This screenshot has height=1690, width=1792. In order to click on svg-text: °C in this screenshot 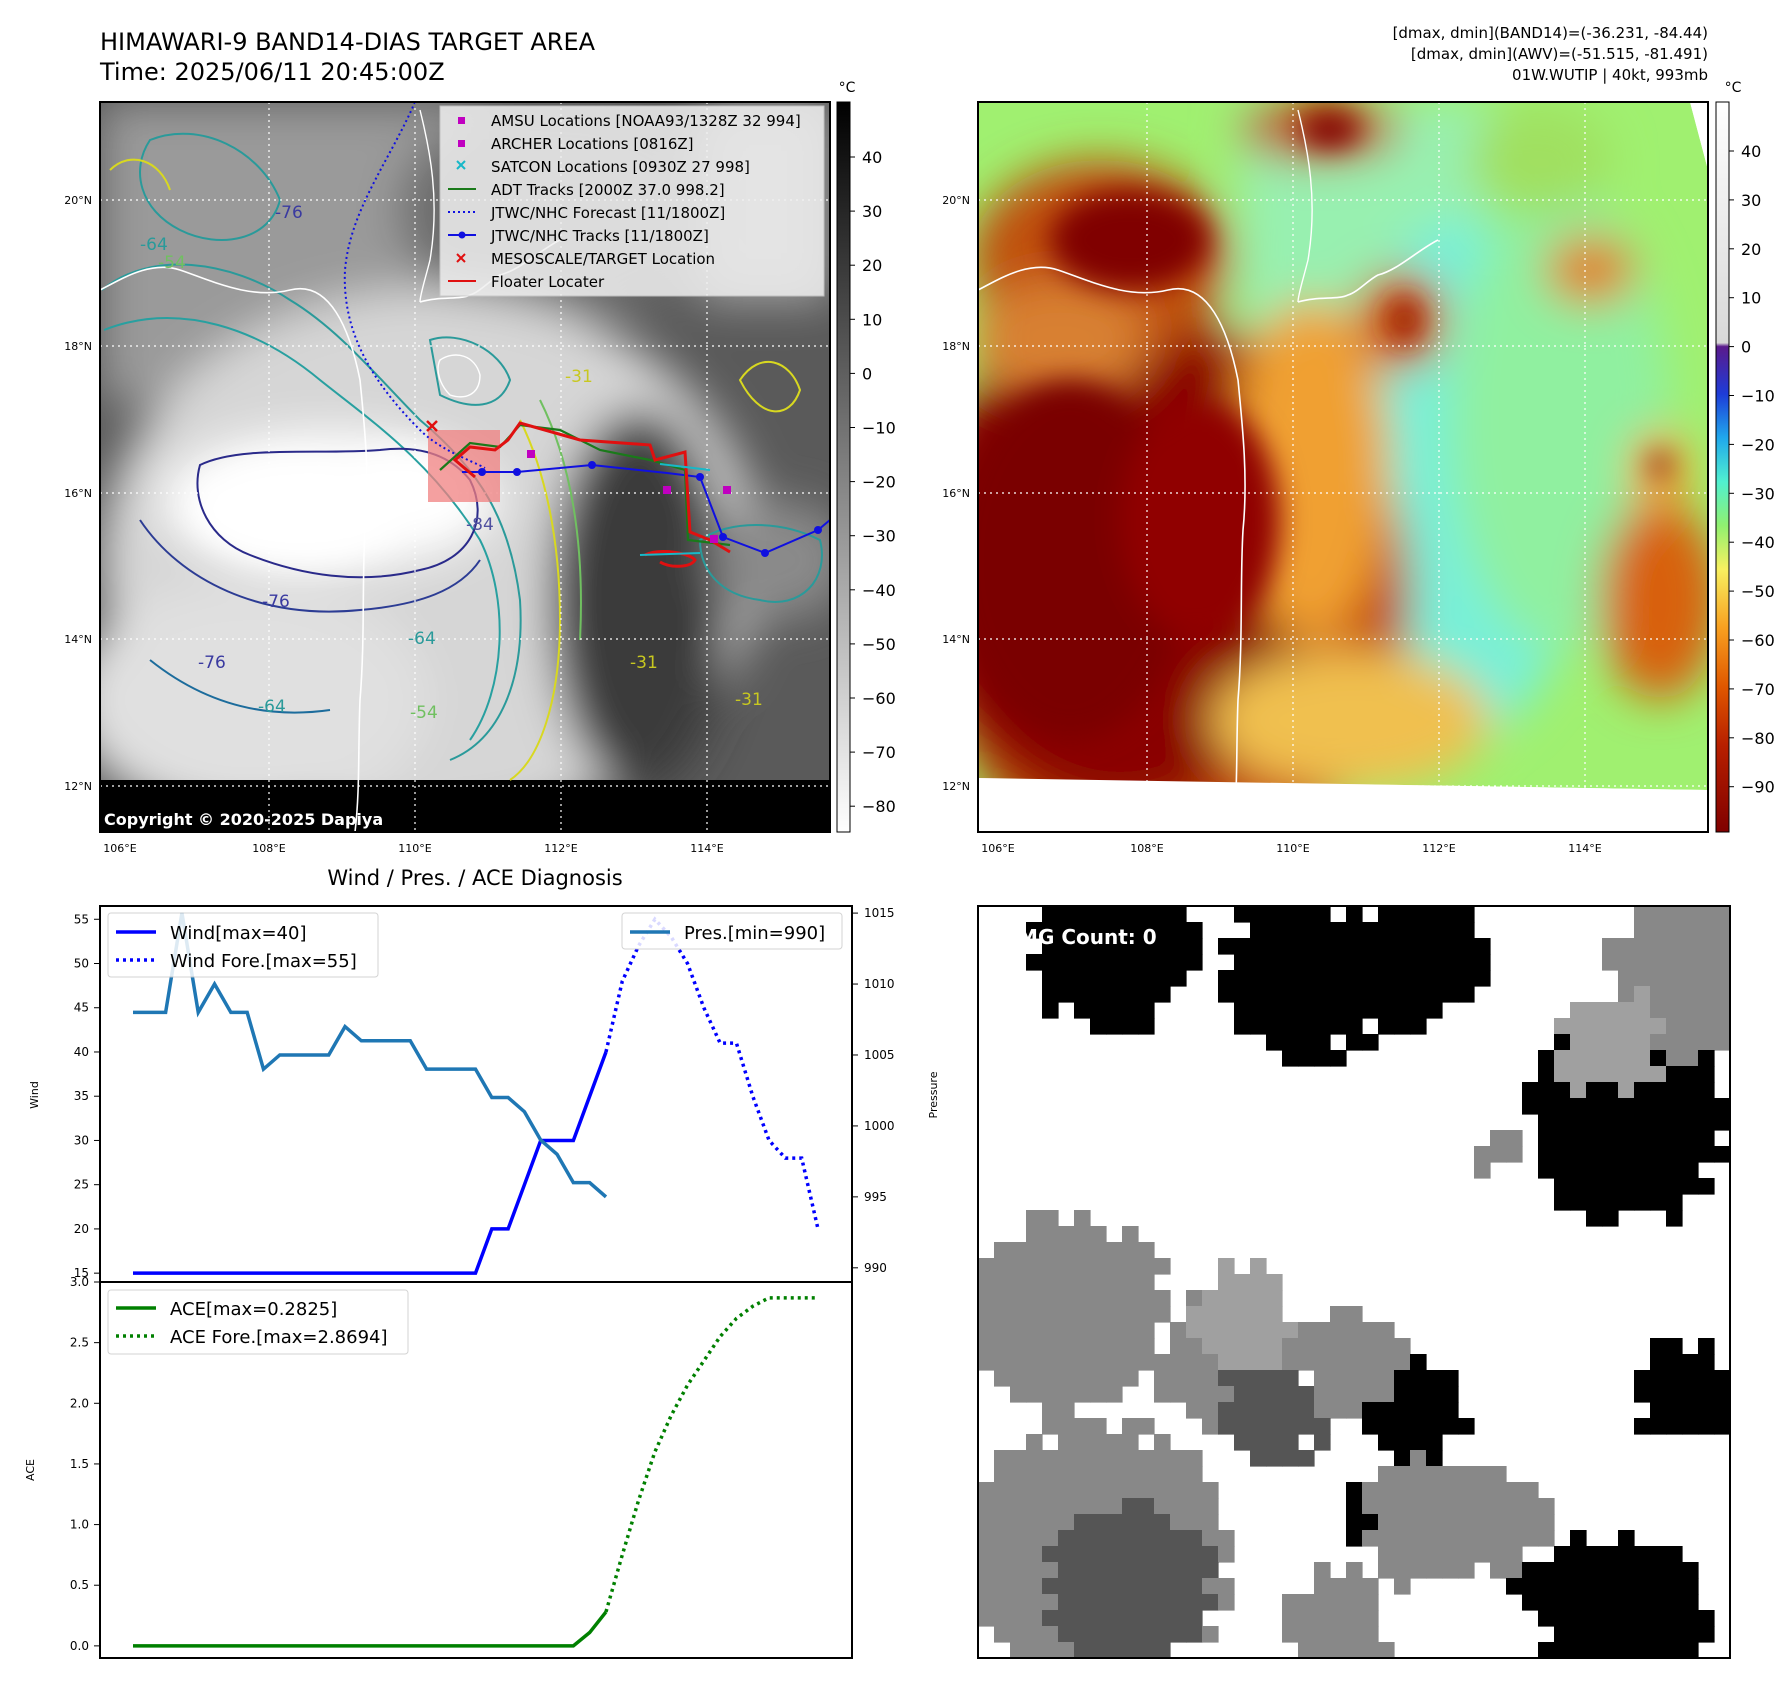, I will do `click(847, 88)`.